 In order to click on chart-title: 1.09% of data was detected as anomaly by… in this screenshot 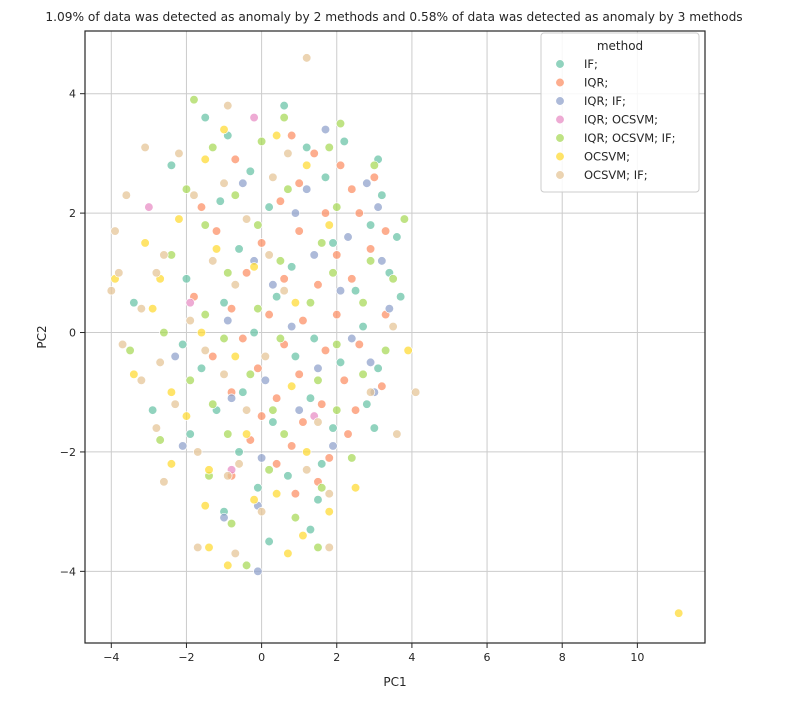, I will do `click(393, 17)`.